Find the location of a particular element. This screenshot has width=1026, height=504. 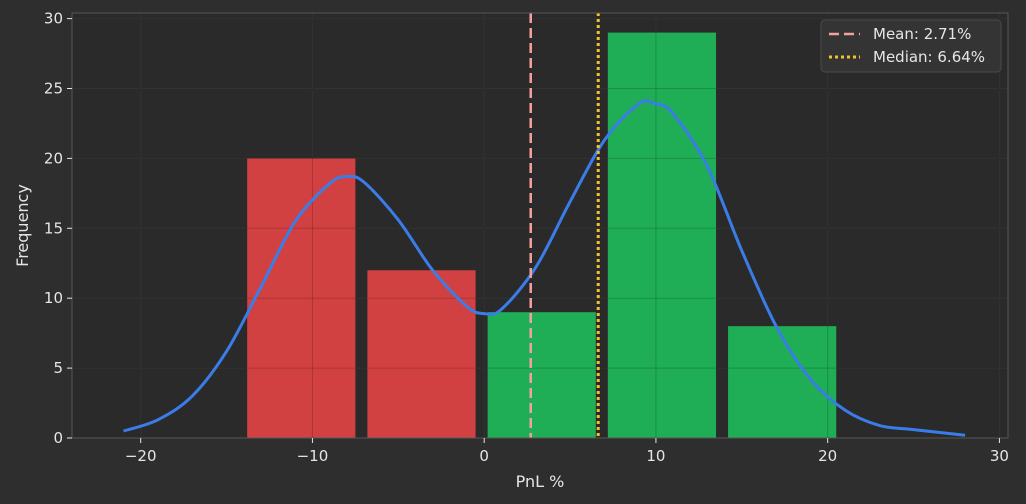

x-tick-label: −10 is located at coordinates (313, 456).